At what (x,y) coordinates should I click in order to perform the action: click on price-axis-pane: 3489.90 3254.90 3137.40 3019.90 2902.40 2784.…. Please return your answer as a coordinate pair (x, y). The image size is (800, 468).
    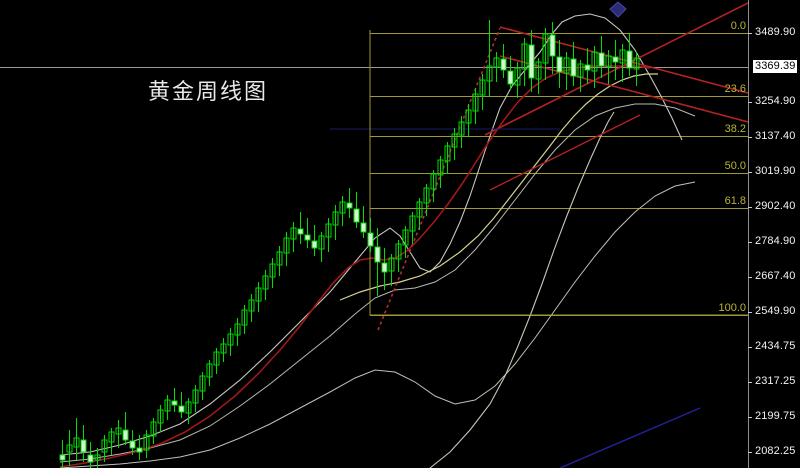
    Looking at the image, I should click on (774, 234).